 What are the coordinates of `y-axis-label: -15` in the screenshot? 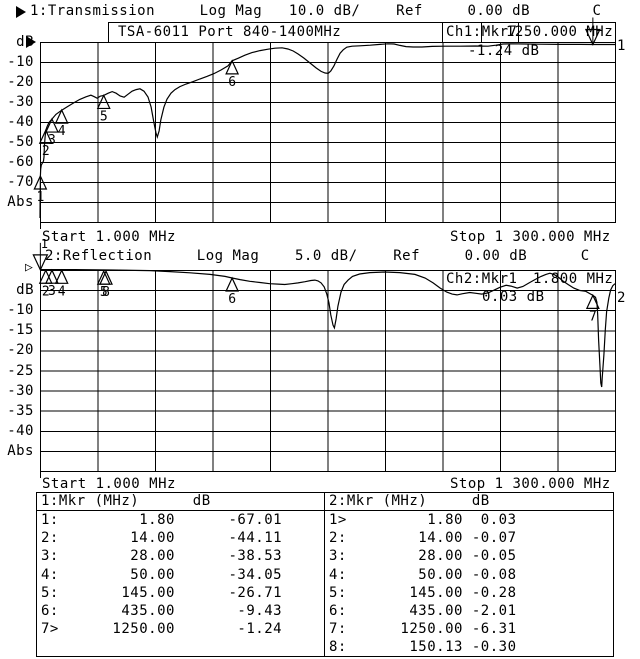 It's located at (20, 330).